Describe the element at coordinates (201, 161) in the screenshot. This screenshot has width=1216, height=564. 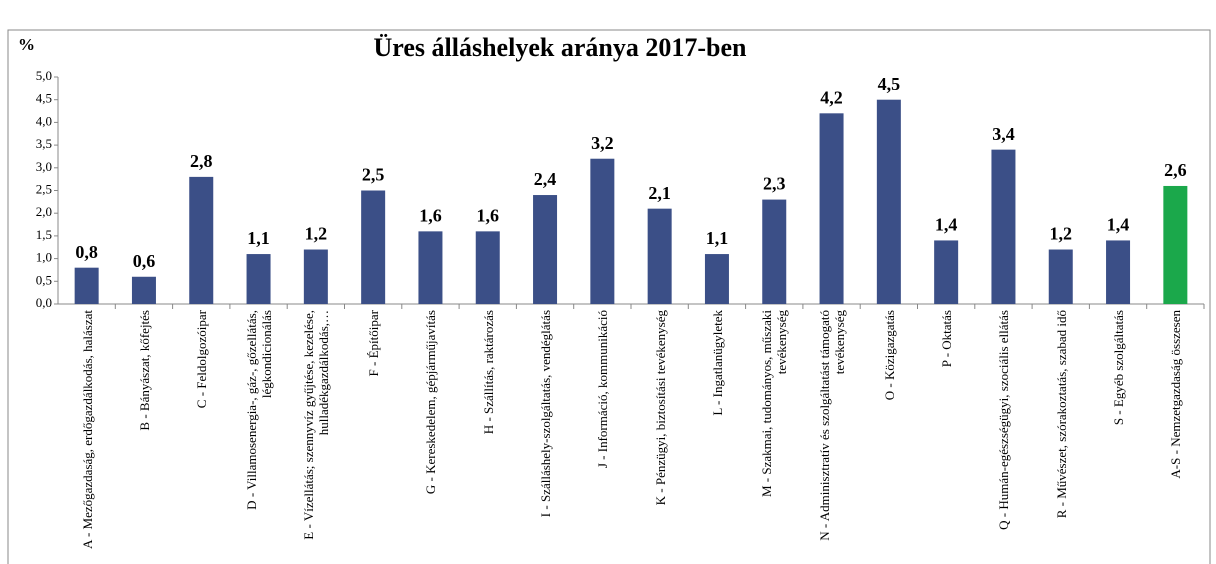
I see `value-label: 2,8` at that location.